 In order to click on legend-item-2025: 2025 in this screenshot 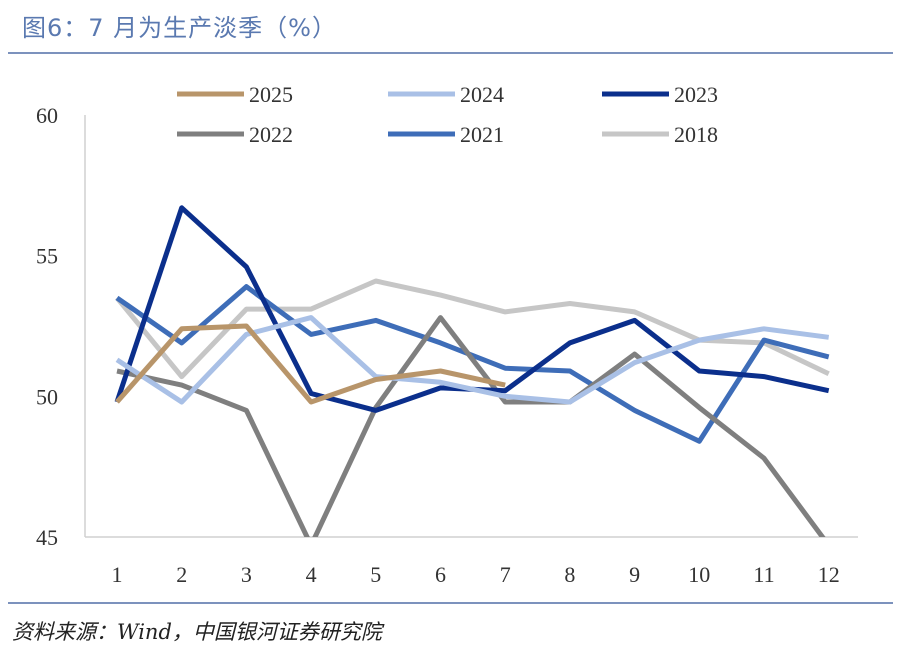, I will do `click(235, 94)`.